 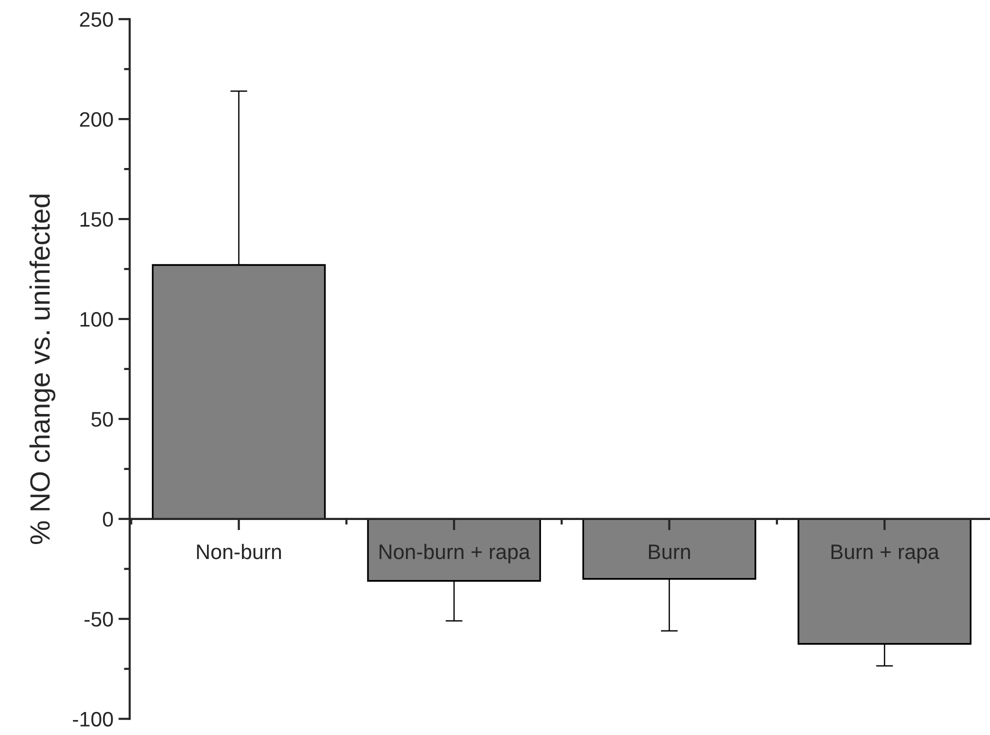 What do you see at coordinates (886, 554) in the screenshot?
I see `x-tick-label: Burn + rapa` at bounding box center [886, 554].